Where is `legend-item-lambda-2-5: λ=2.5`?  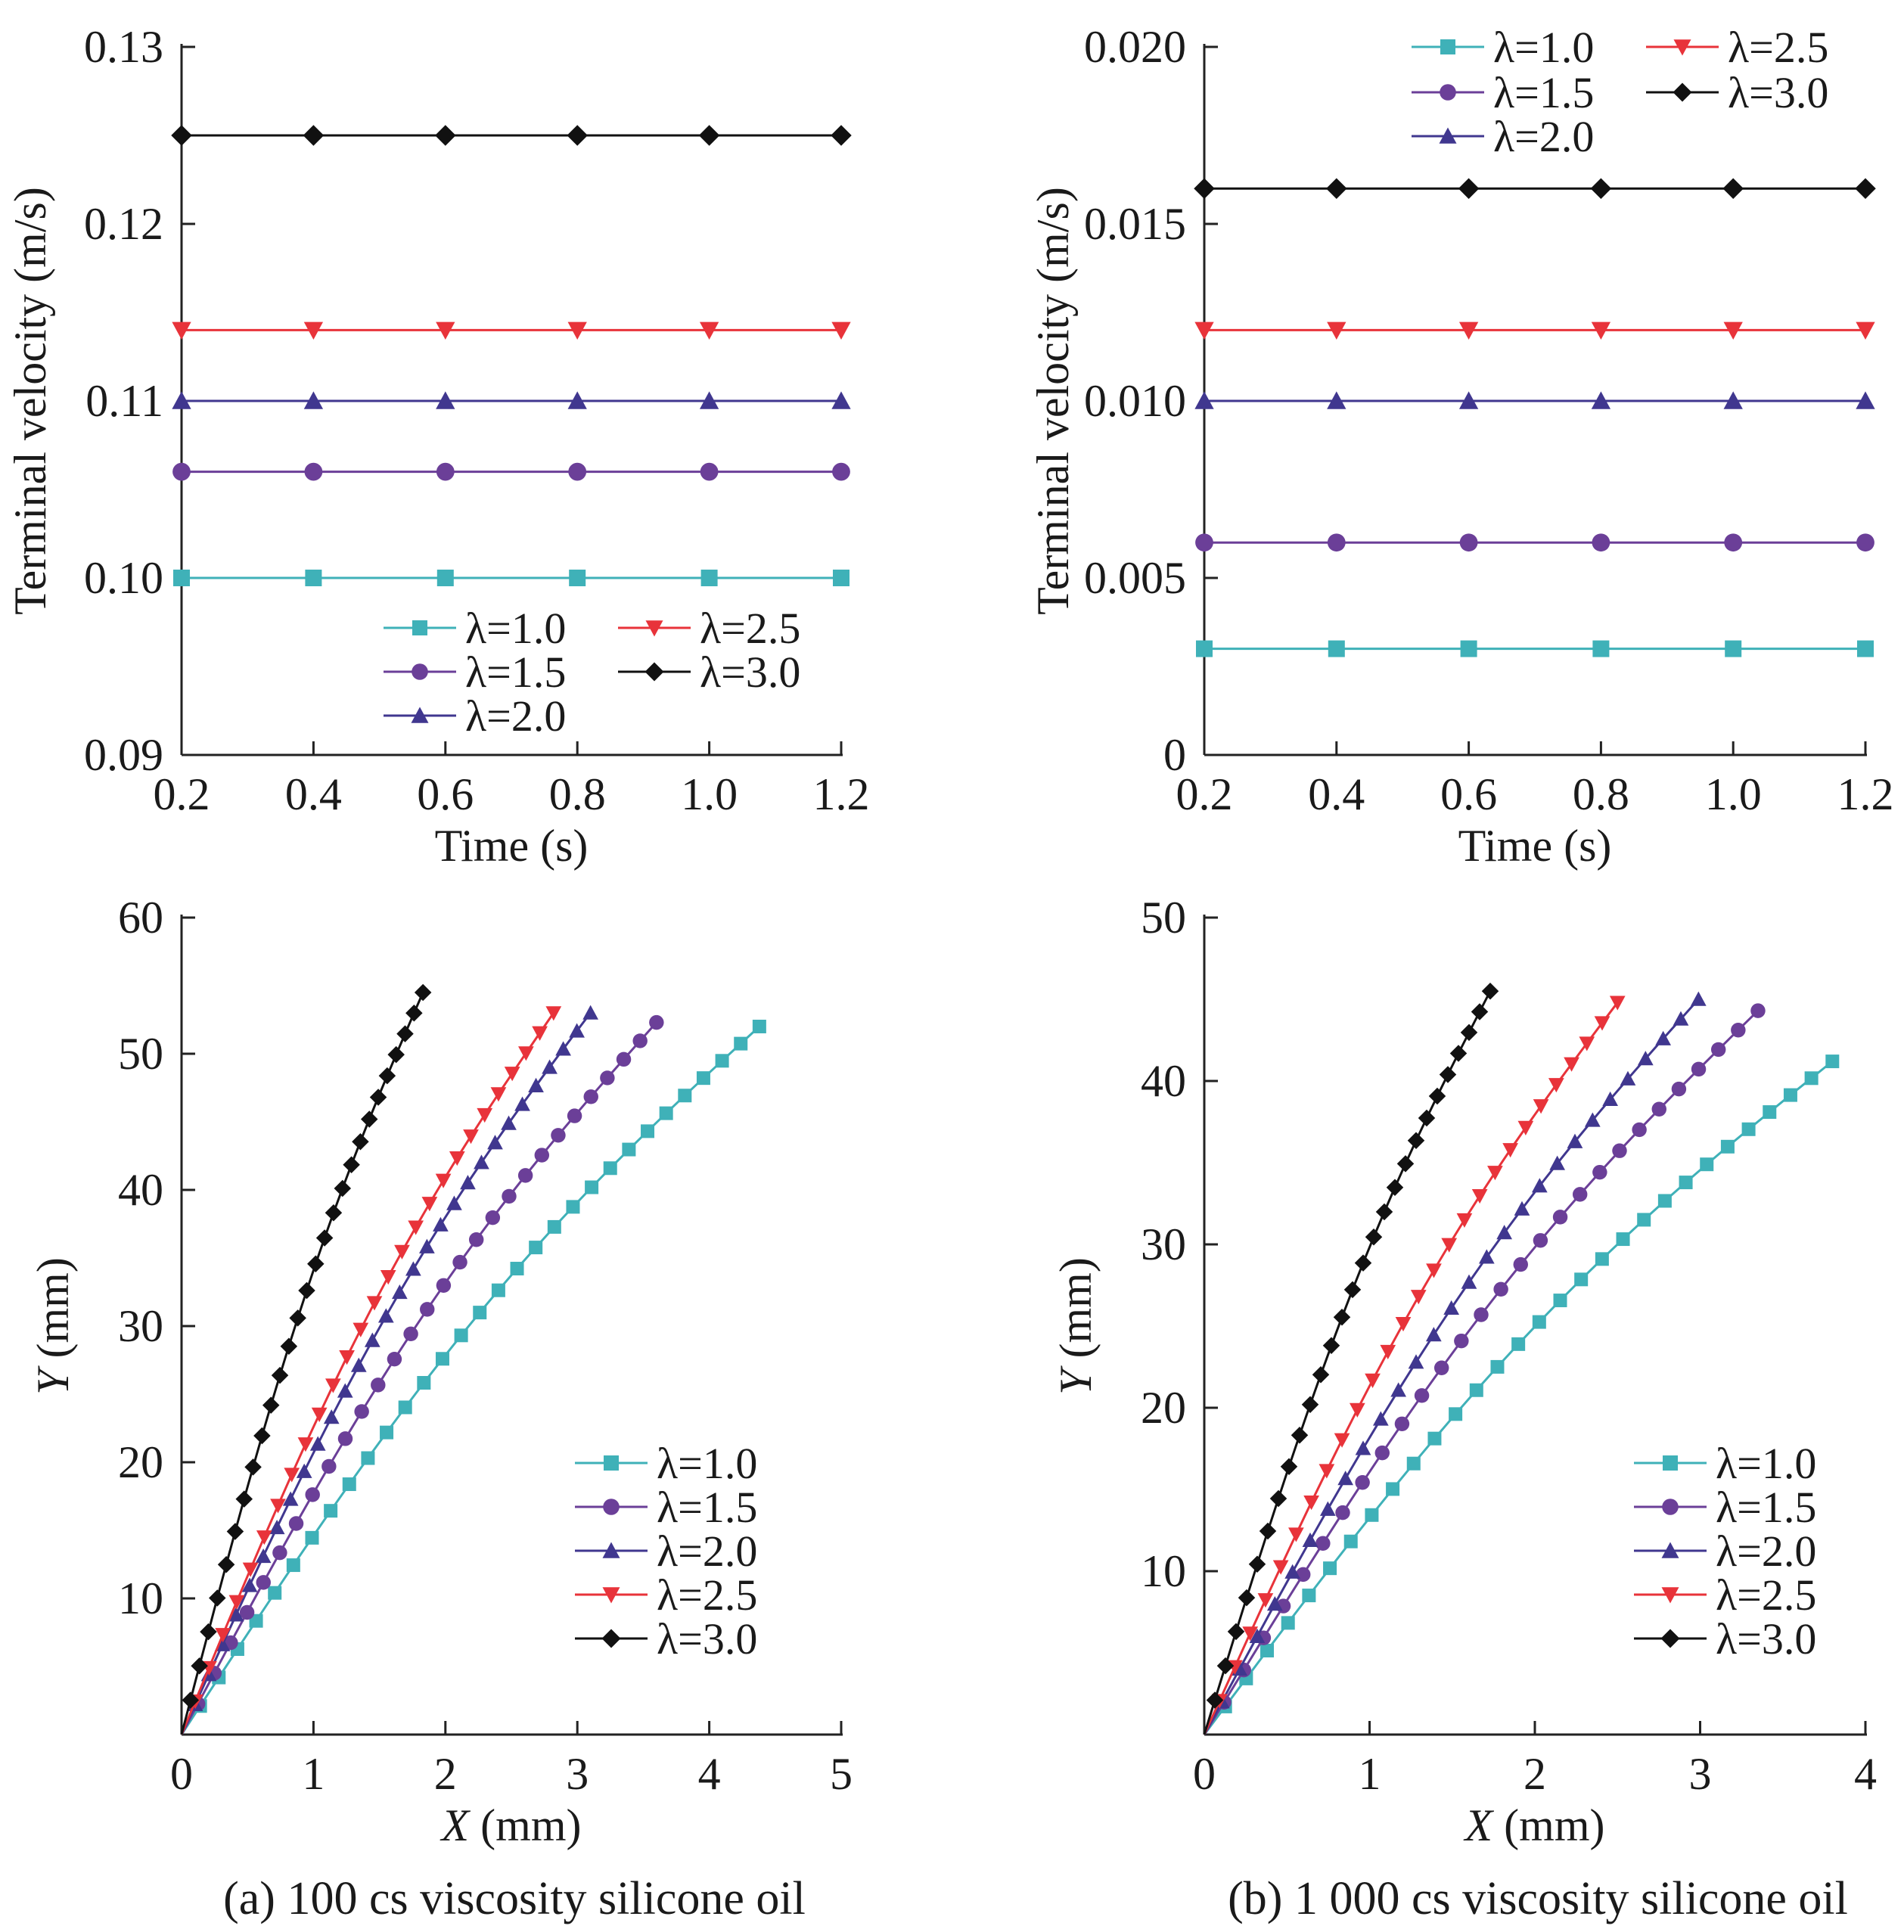
legend-item-lambda-2-5: λ=2.5 is located at coordinates (1737, 47).